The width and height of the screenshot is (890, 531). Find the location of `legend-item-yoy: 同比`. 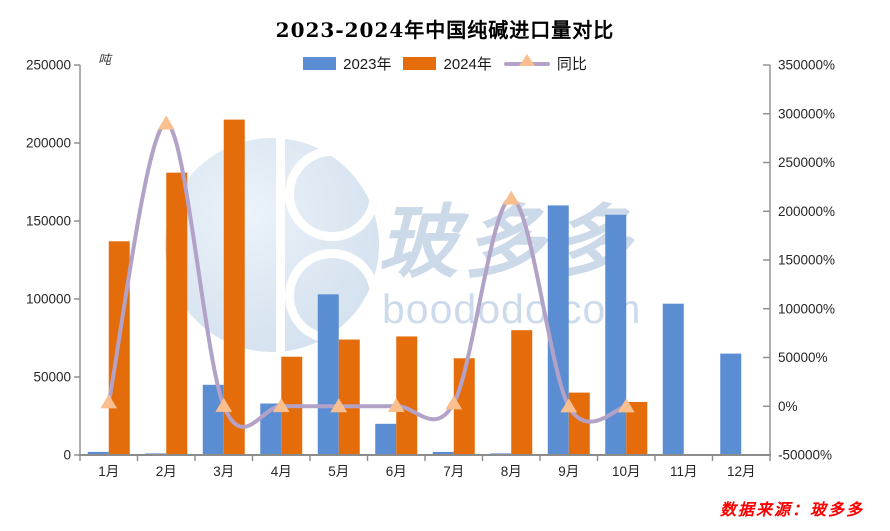

legend-item-yoy: 同比 is located at coordinates (545, 63).